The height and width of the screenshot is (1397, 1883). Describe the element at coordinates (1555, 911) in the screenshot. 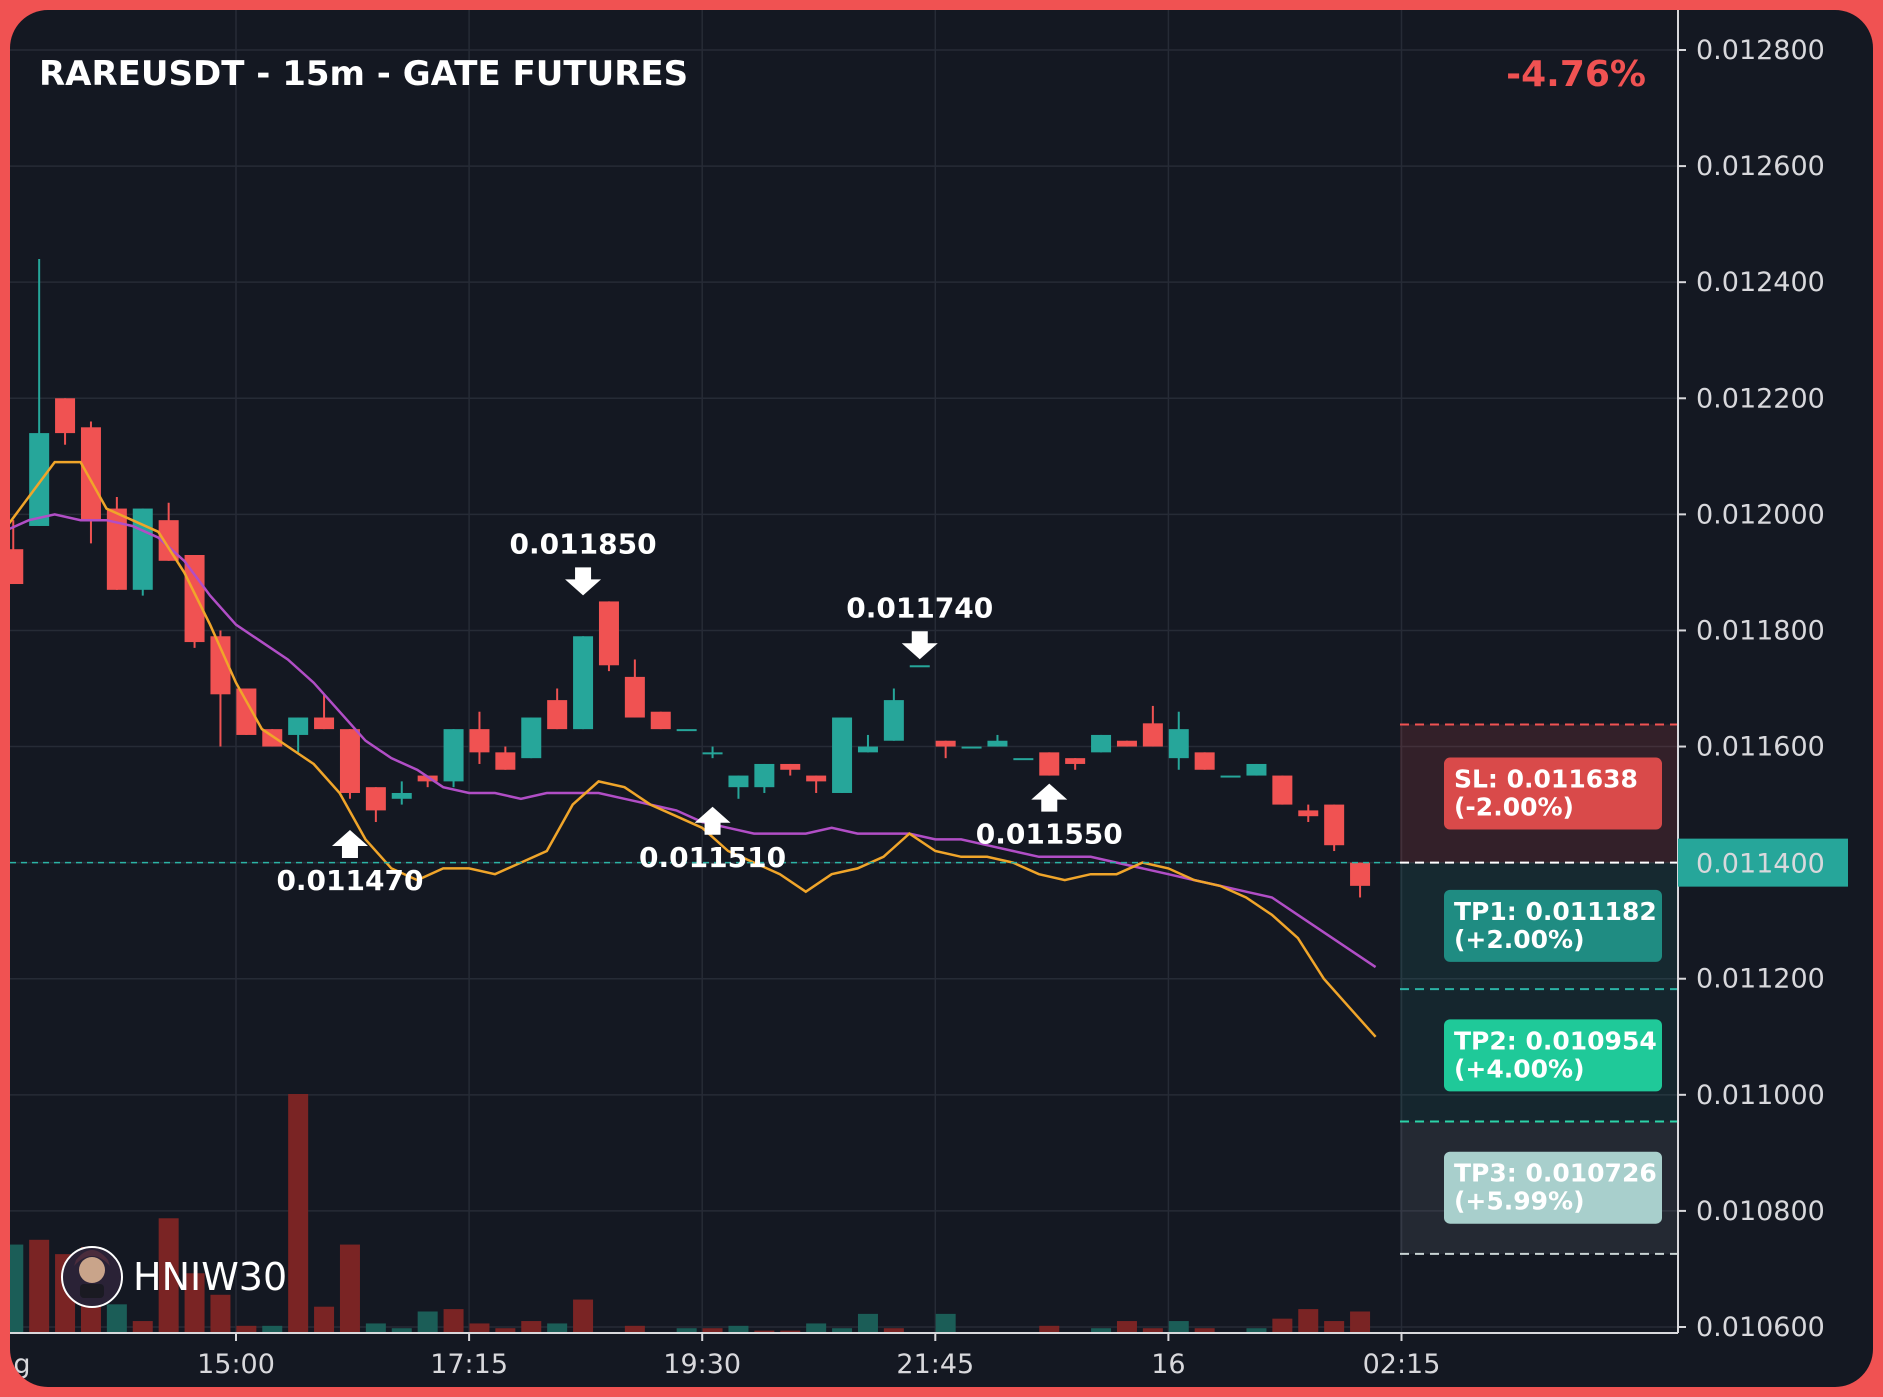

I see `tp1-box-line1: TP1: 0.011182` at that location.